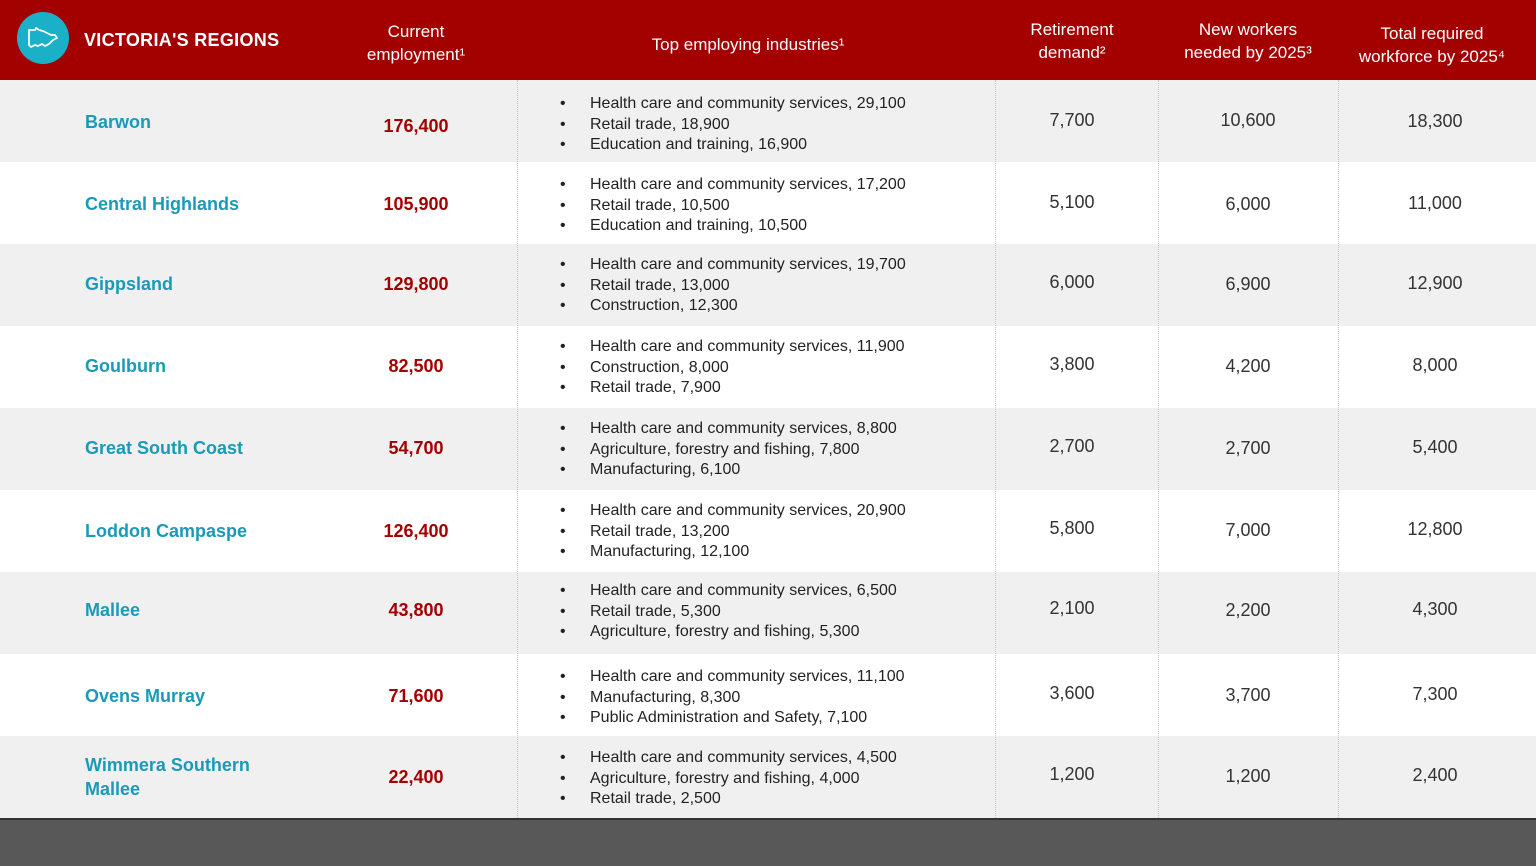 The width and height of the screenshot is (1536, 866). I want to click on region-name: Goulburn, so click(125, 366).